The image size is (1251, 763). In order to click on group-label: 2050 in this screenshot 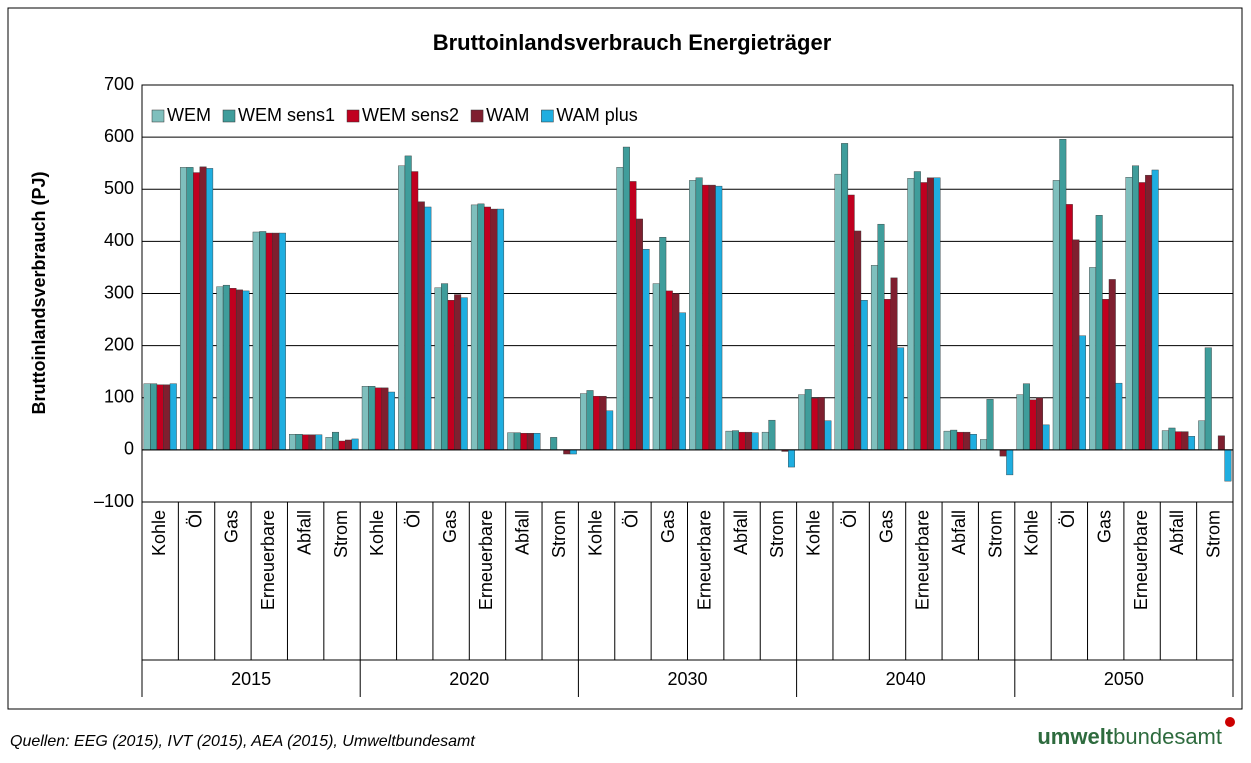, I will do `click(1124, 679)`.